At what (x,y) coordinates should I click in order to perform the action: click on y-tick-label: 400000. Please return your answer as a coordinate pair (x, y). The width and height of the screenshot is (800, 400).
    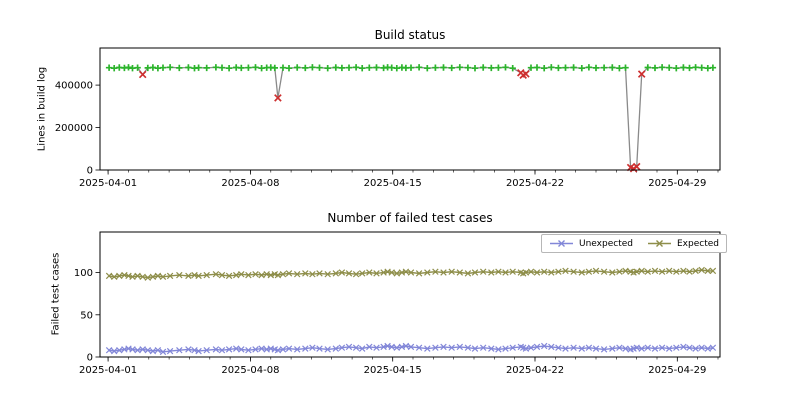
    Looking at the image, I should click on (74, 86).